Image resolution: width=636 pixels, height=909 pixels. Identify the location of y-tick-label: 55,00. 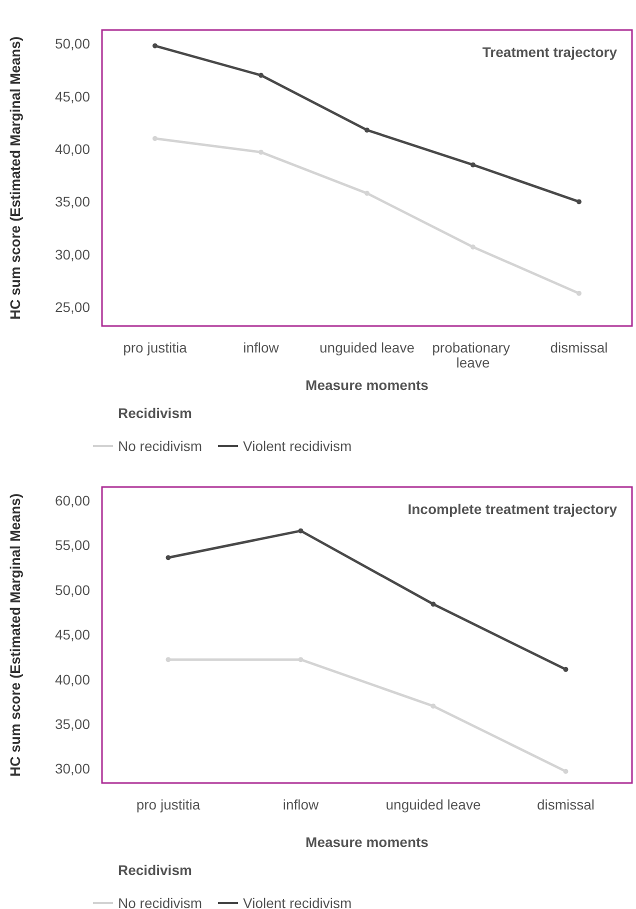
(72, 545).